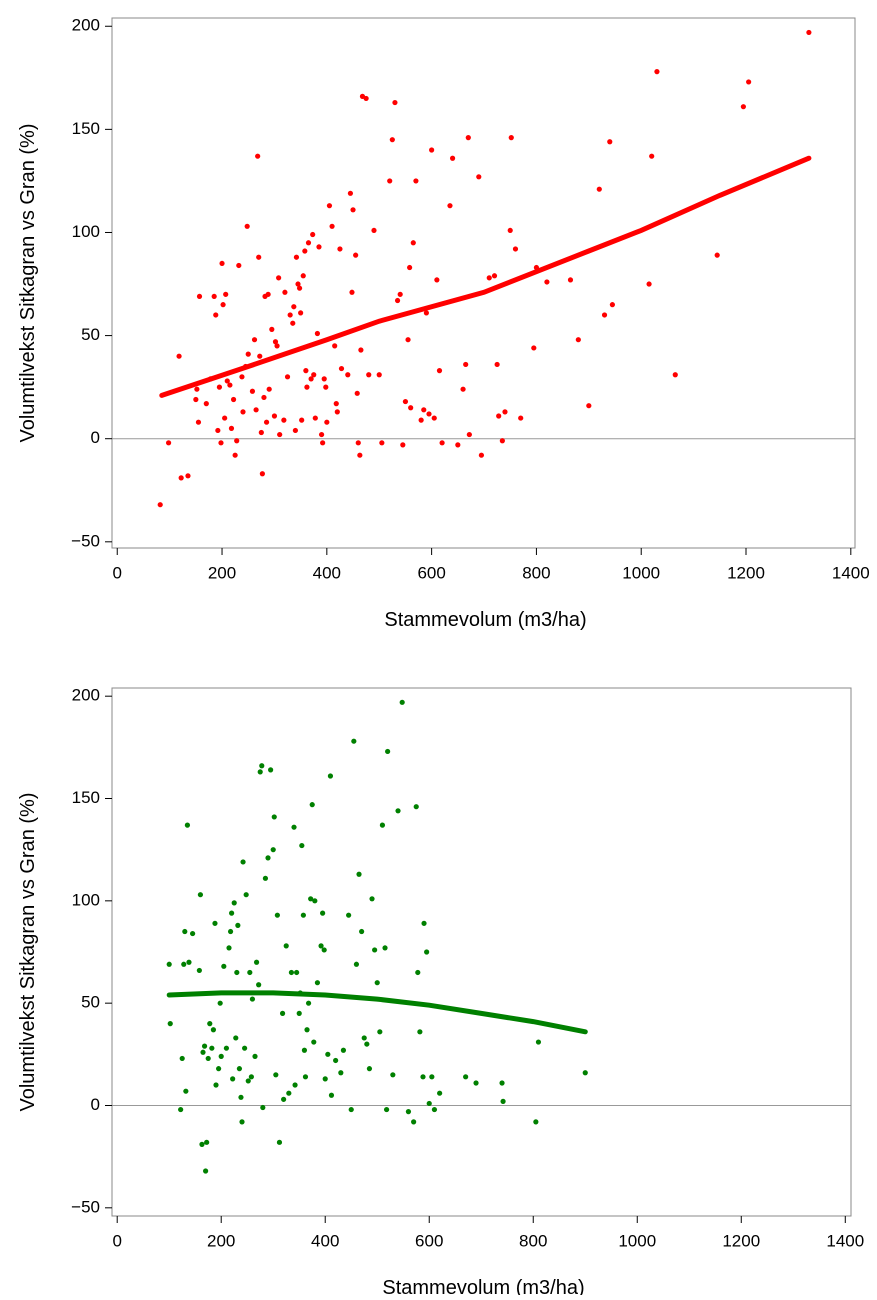 This screenshot has width=877, height=1300. Describe the element at coordinates (431, 572) in the screenshot. I see `x-tick-label: 600` at that location.